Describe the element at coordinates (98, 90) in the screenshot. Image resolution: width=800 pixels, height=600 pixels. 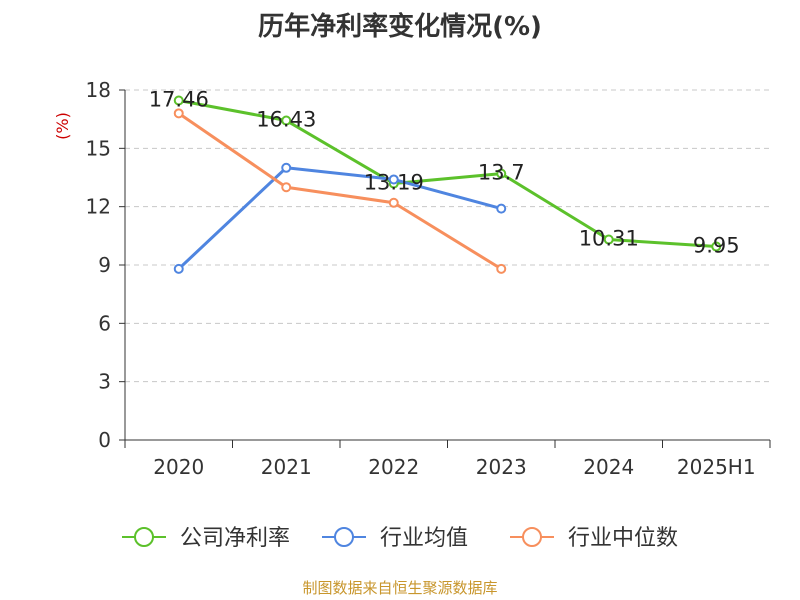
I see `y-tick-label: 18` at that location.